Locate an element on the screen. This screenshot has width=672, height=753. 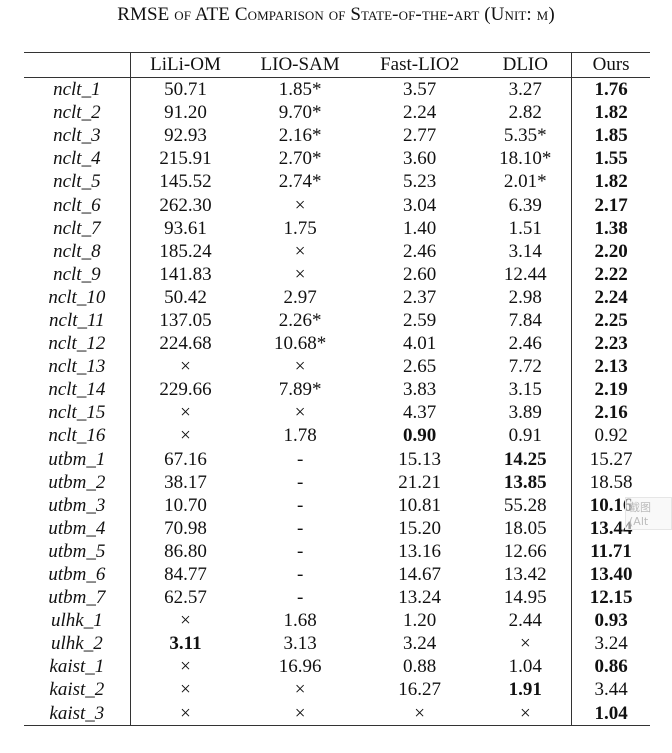
cell-dlio: 18.05 is located at coordinates (526, 528).